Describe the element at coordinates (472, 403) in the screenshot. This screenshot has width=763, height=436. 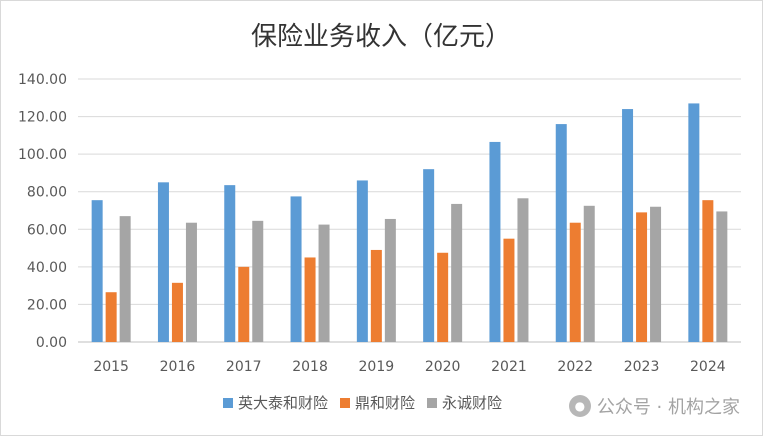
I see `legend-label: 永诚财险` at that location.